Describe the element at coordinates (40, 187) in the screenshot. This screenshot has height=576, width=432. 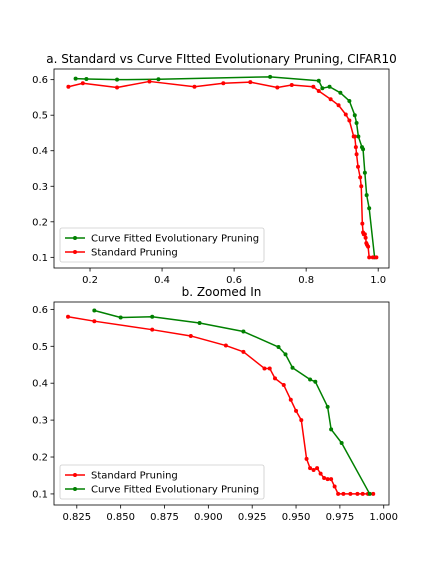
I see `y-tick-label: 0.3` at that location.